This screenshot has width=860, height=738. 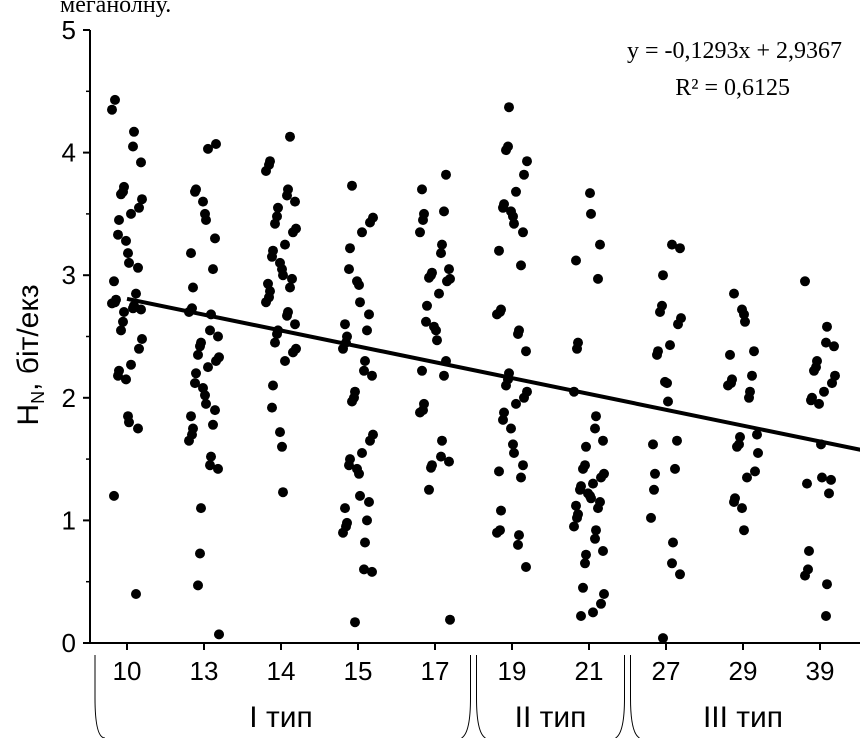 What do you see at coordinates (473, 664) in the screenshot?
I see `x-axis-ticks: 10 13 14 15 17 19 21 27 29 39` at bounding box center [473, 664].